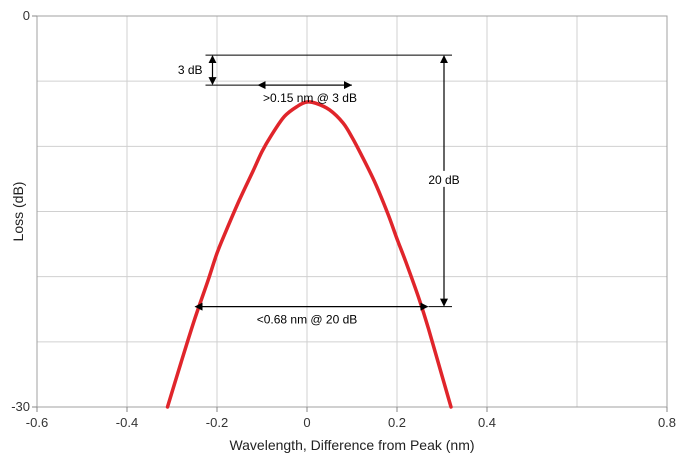 The height and width of the screenshot is (461, 678). Describe the element at coordinates (37, 422) in the screenshot. I see `x-tick-label: -0.6` at that location.